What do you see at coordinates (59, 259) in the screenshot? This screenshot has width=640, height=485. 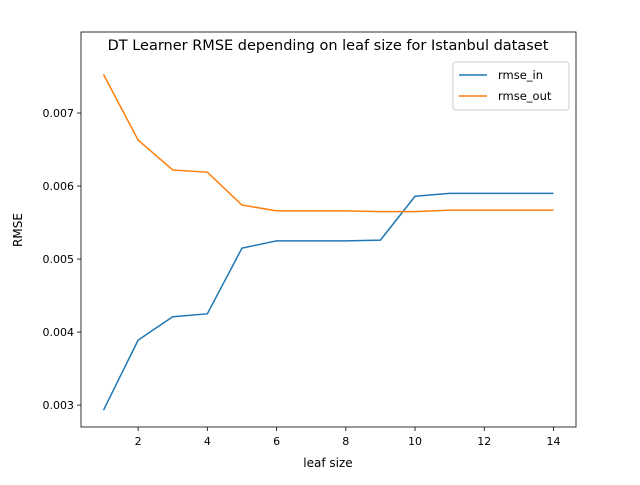 I see `y-tick-label: 0.005` at bounding box center [59, 259].